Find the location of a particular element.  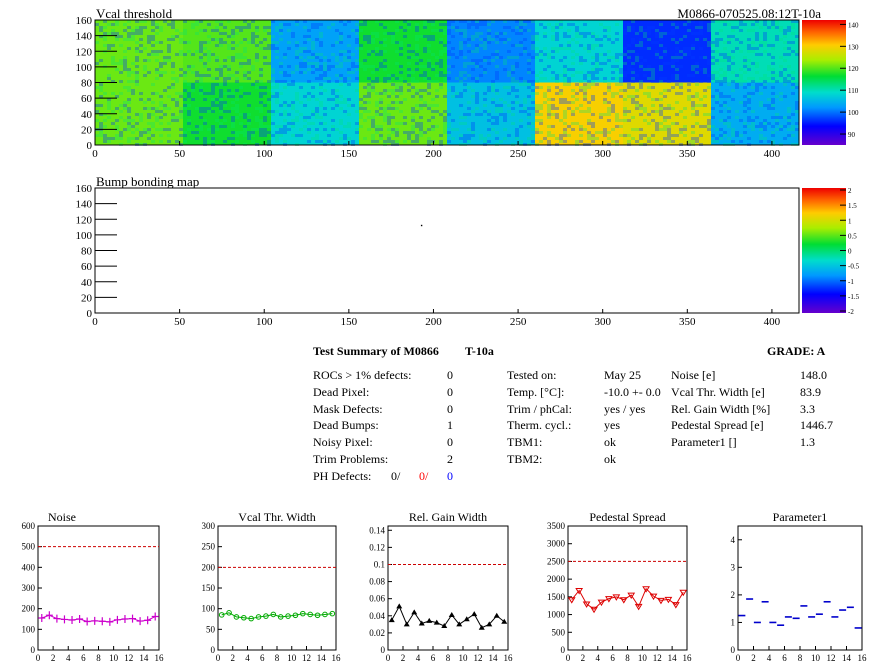

x-tick-label: 350 is located at coordinates (687, 322).